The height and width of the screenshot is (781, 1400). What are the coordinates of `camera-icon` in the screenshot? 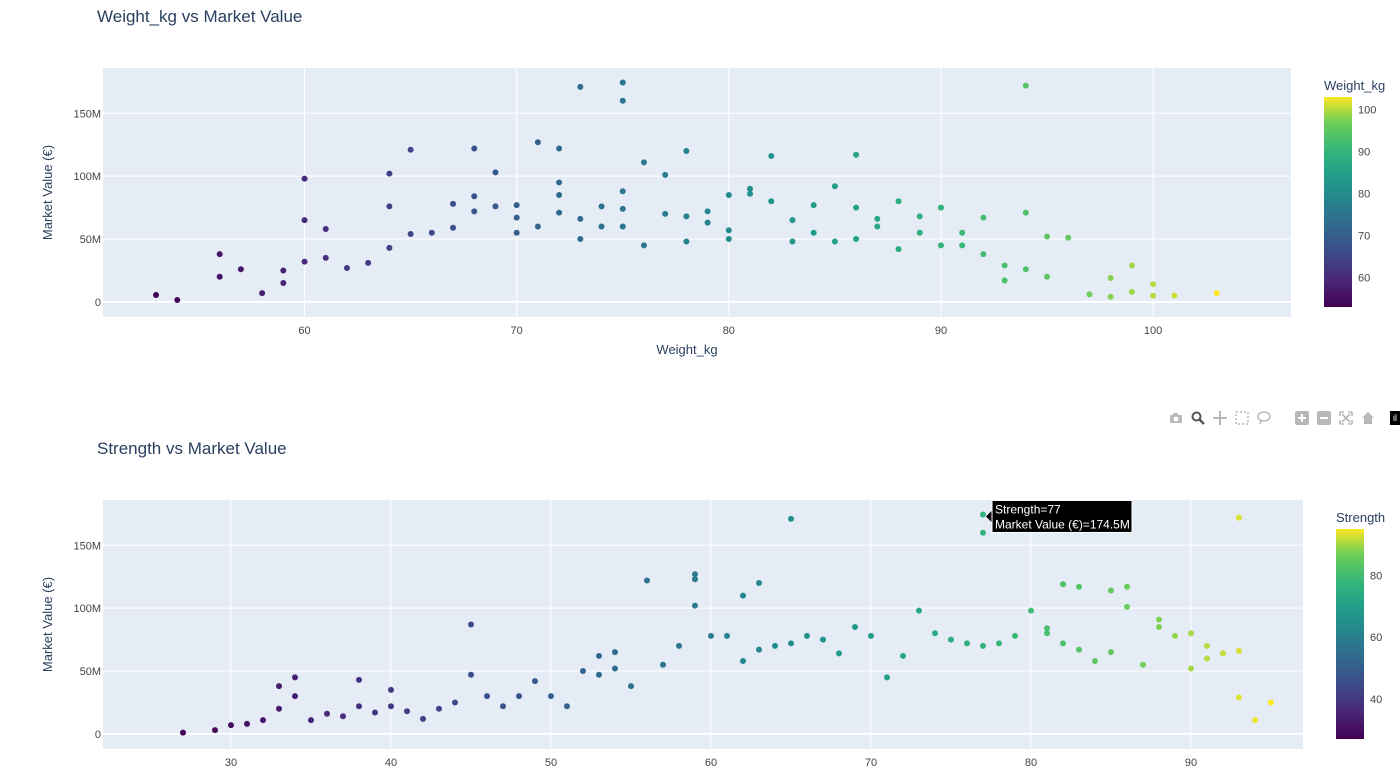 It's located at (1176, 418).